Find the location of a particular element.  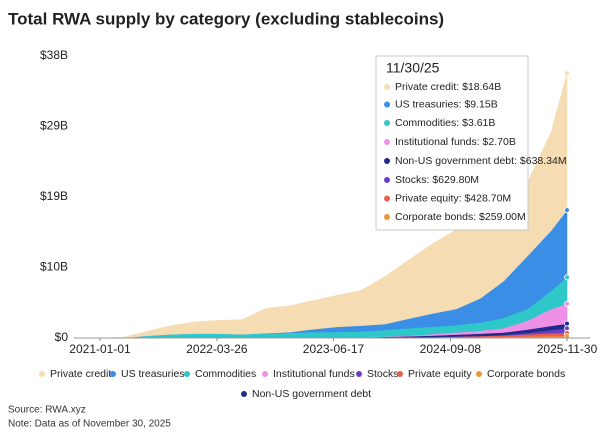

y-tick-label: $19B is located at coordinates (54, 196).